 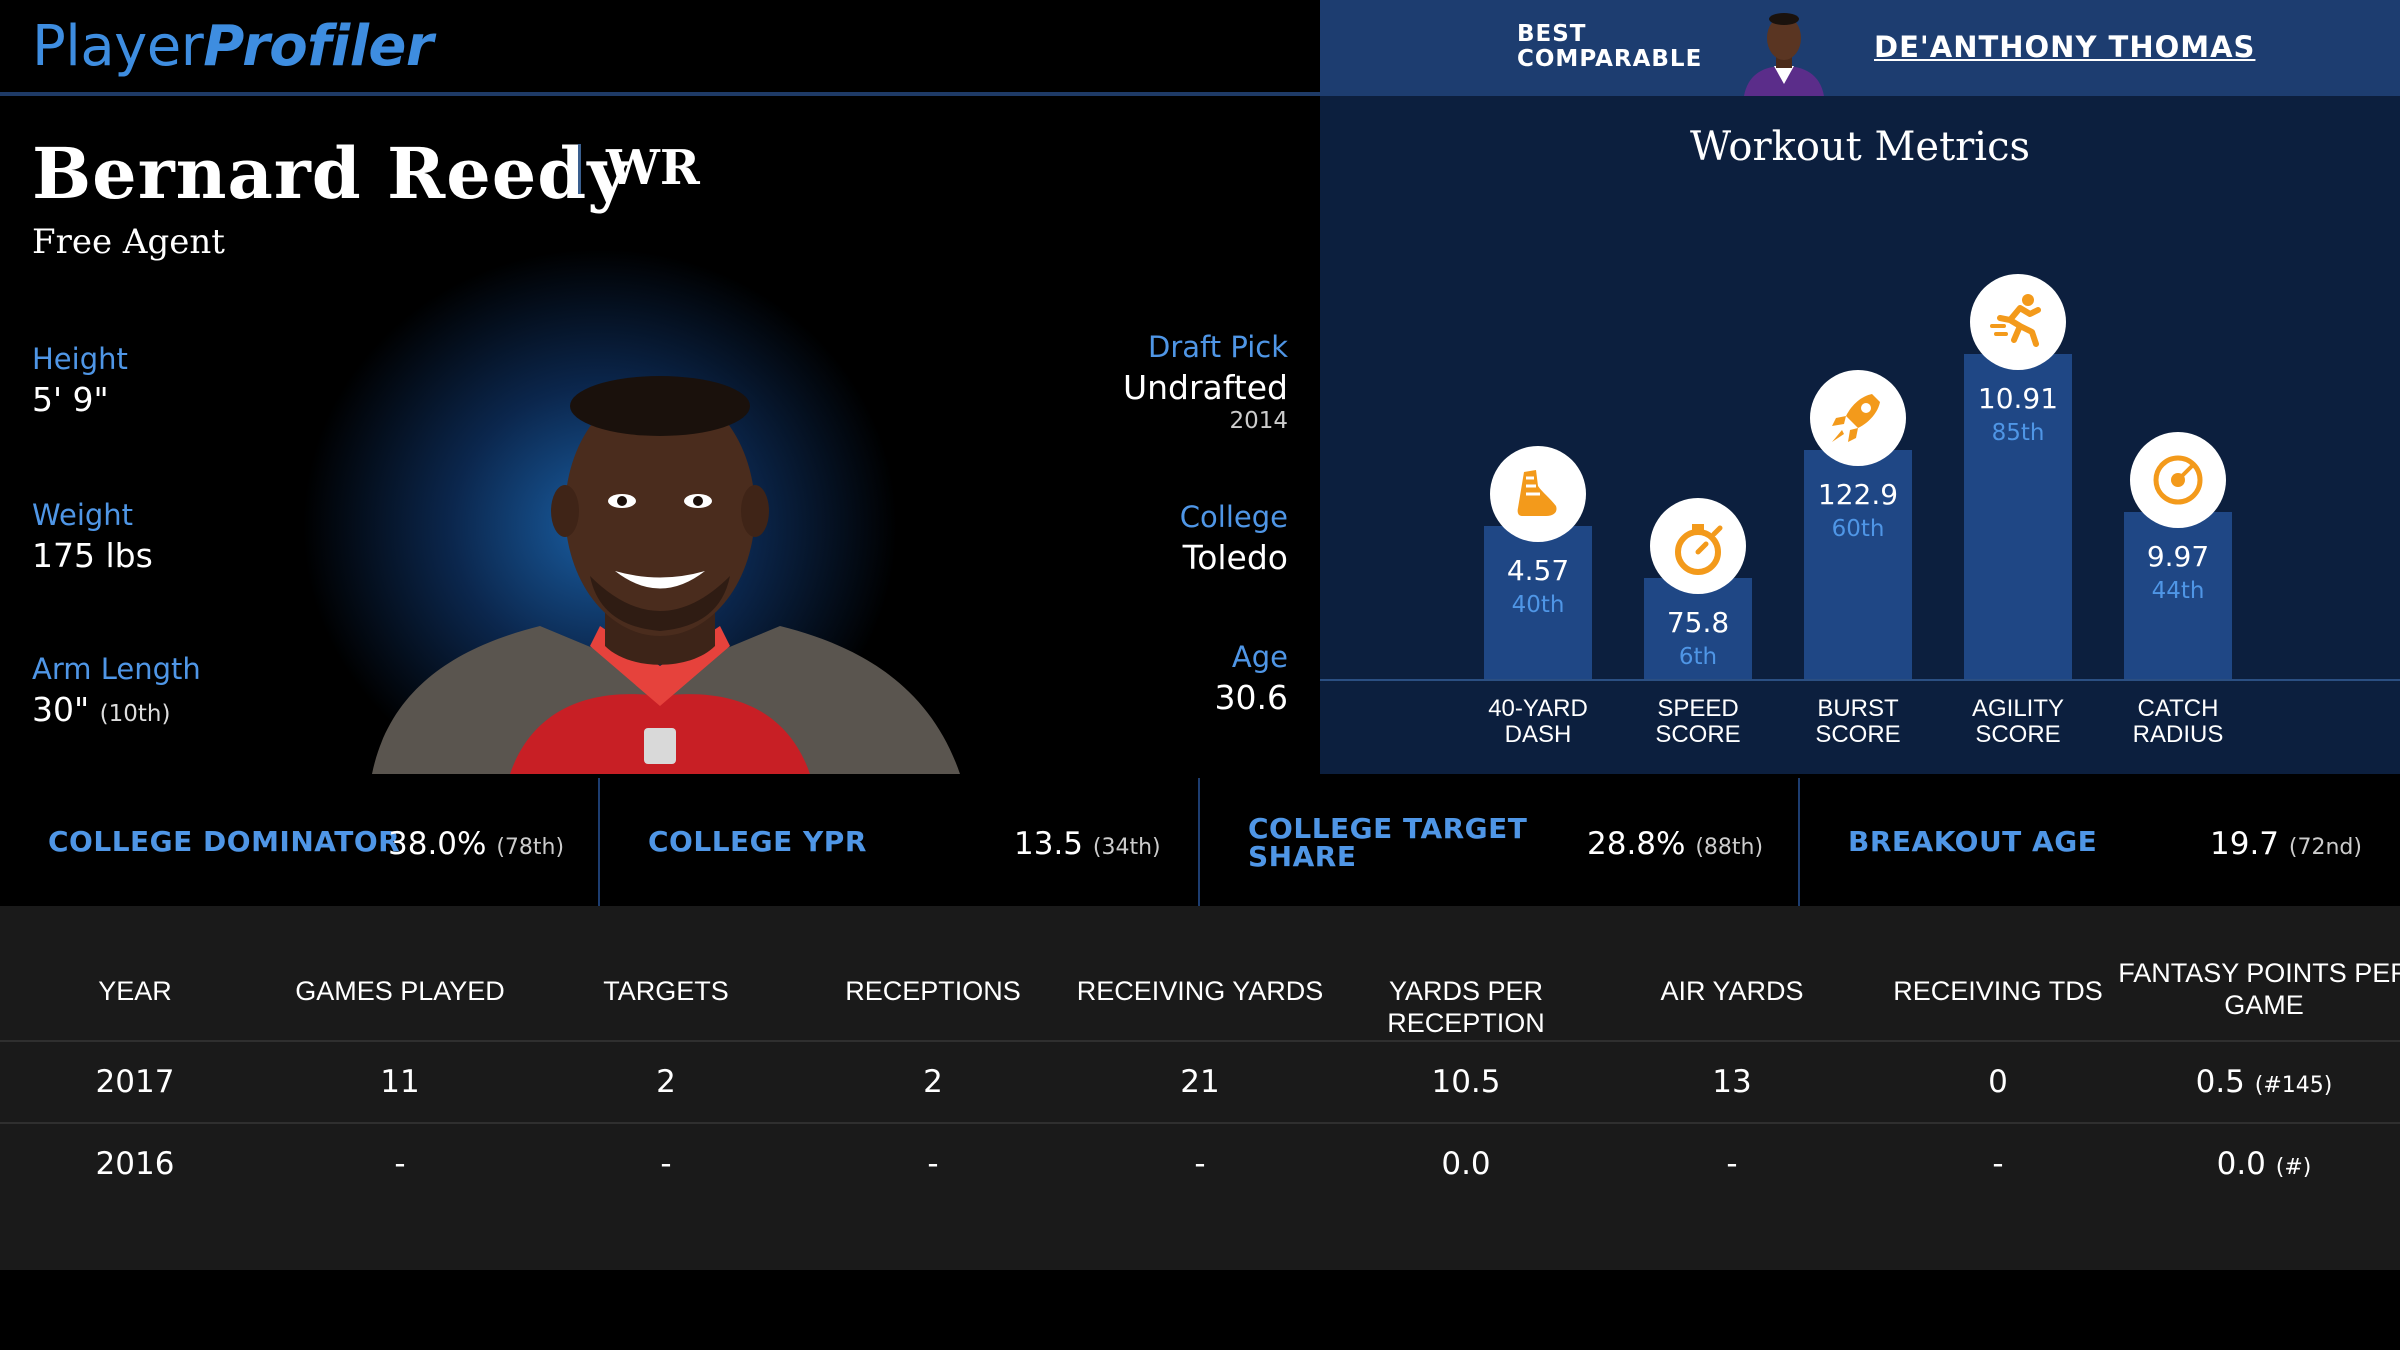 What do you see at coordinates (400, 1164) in the screenshot?
I see `cell-games: -` at bounding box center [400, 1164].